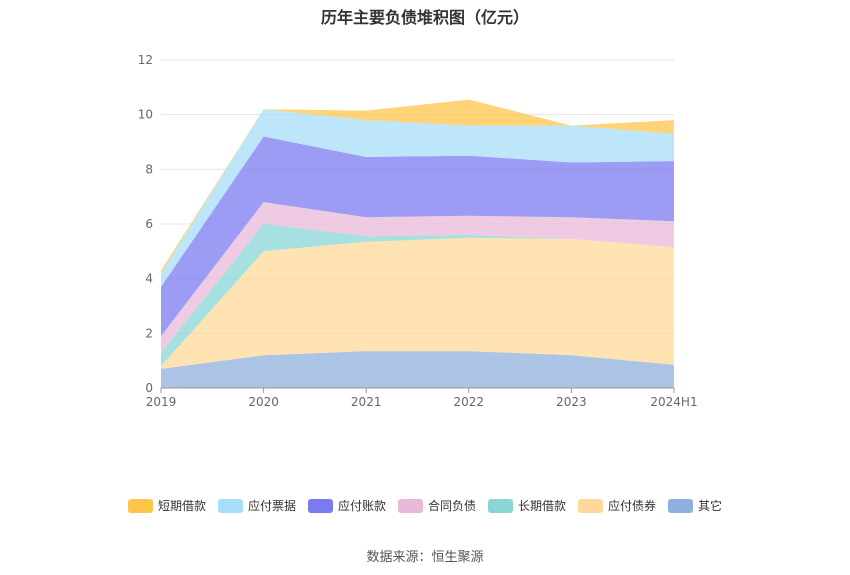  Describe the element at coordinates (161, 402) in the screenshot. I see `x-tick-label: 2019` at that location.